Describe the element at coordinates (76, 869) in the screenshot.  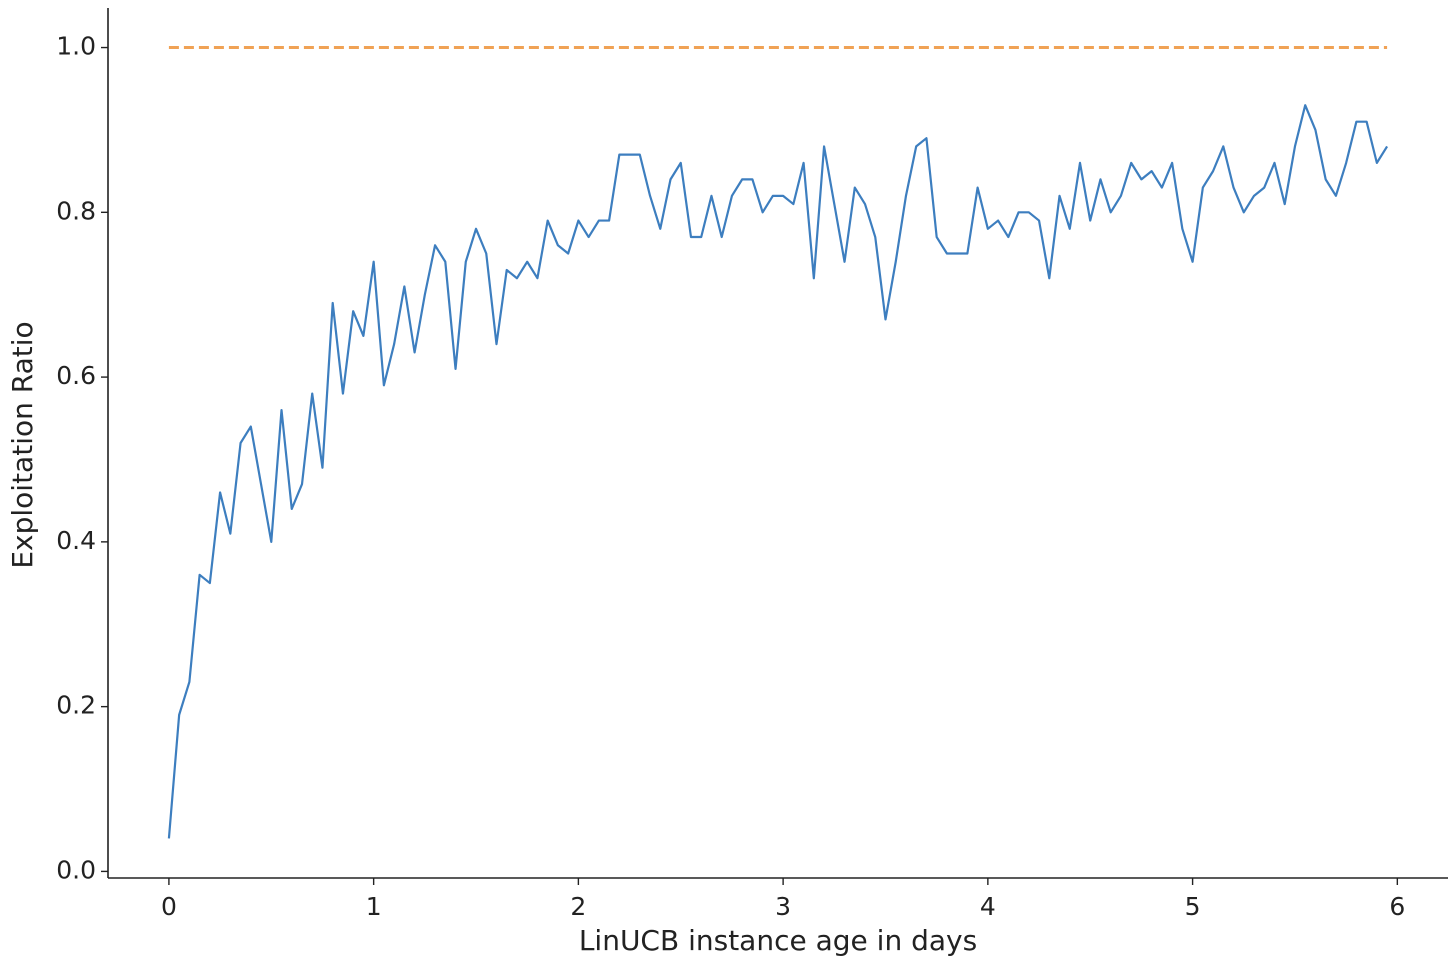
I see `y-tick-label: 0.0` at that location.